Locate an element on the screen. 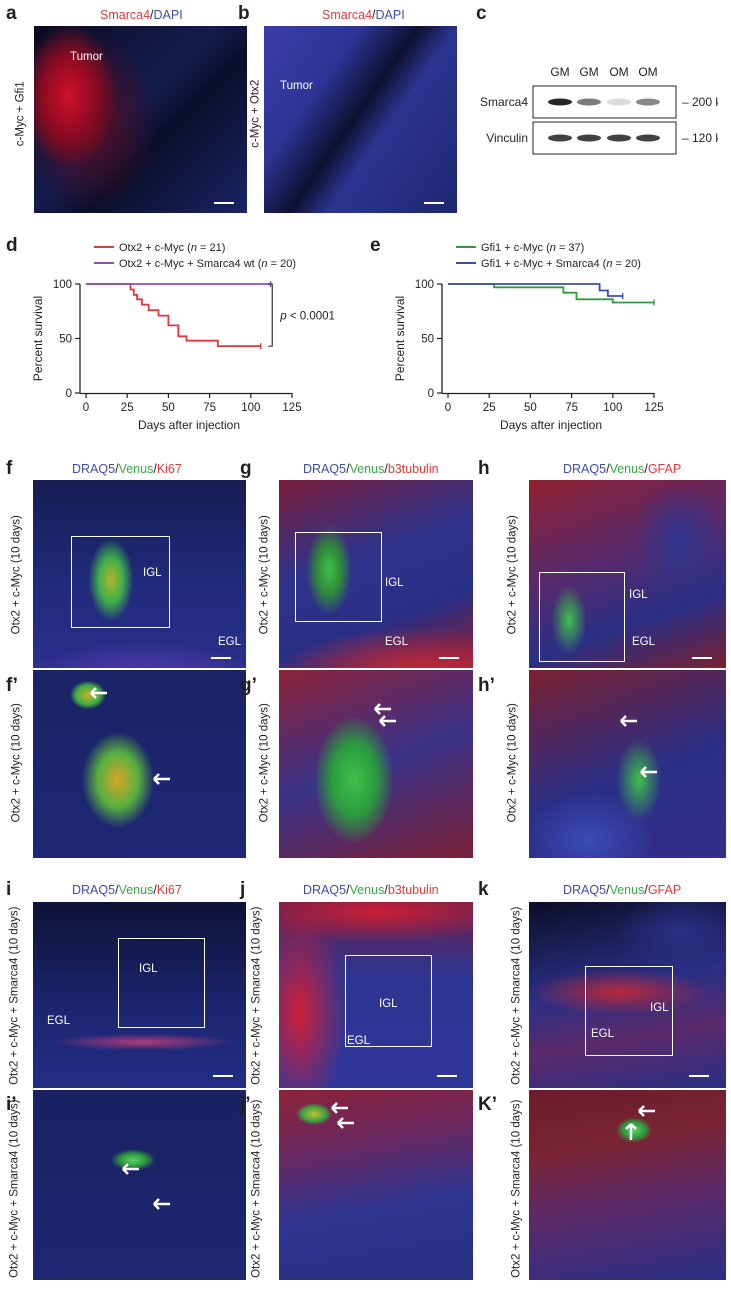 The image size is (731, 1289). panel-k-title: DRAQ5/Venus/GFAP is located at coordinates (622, 890).